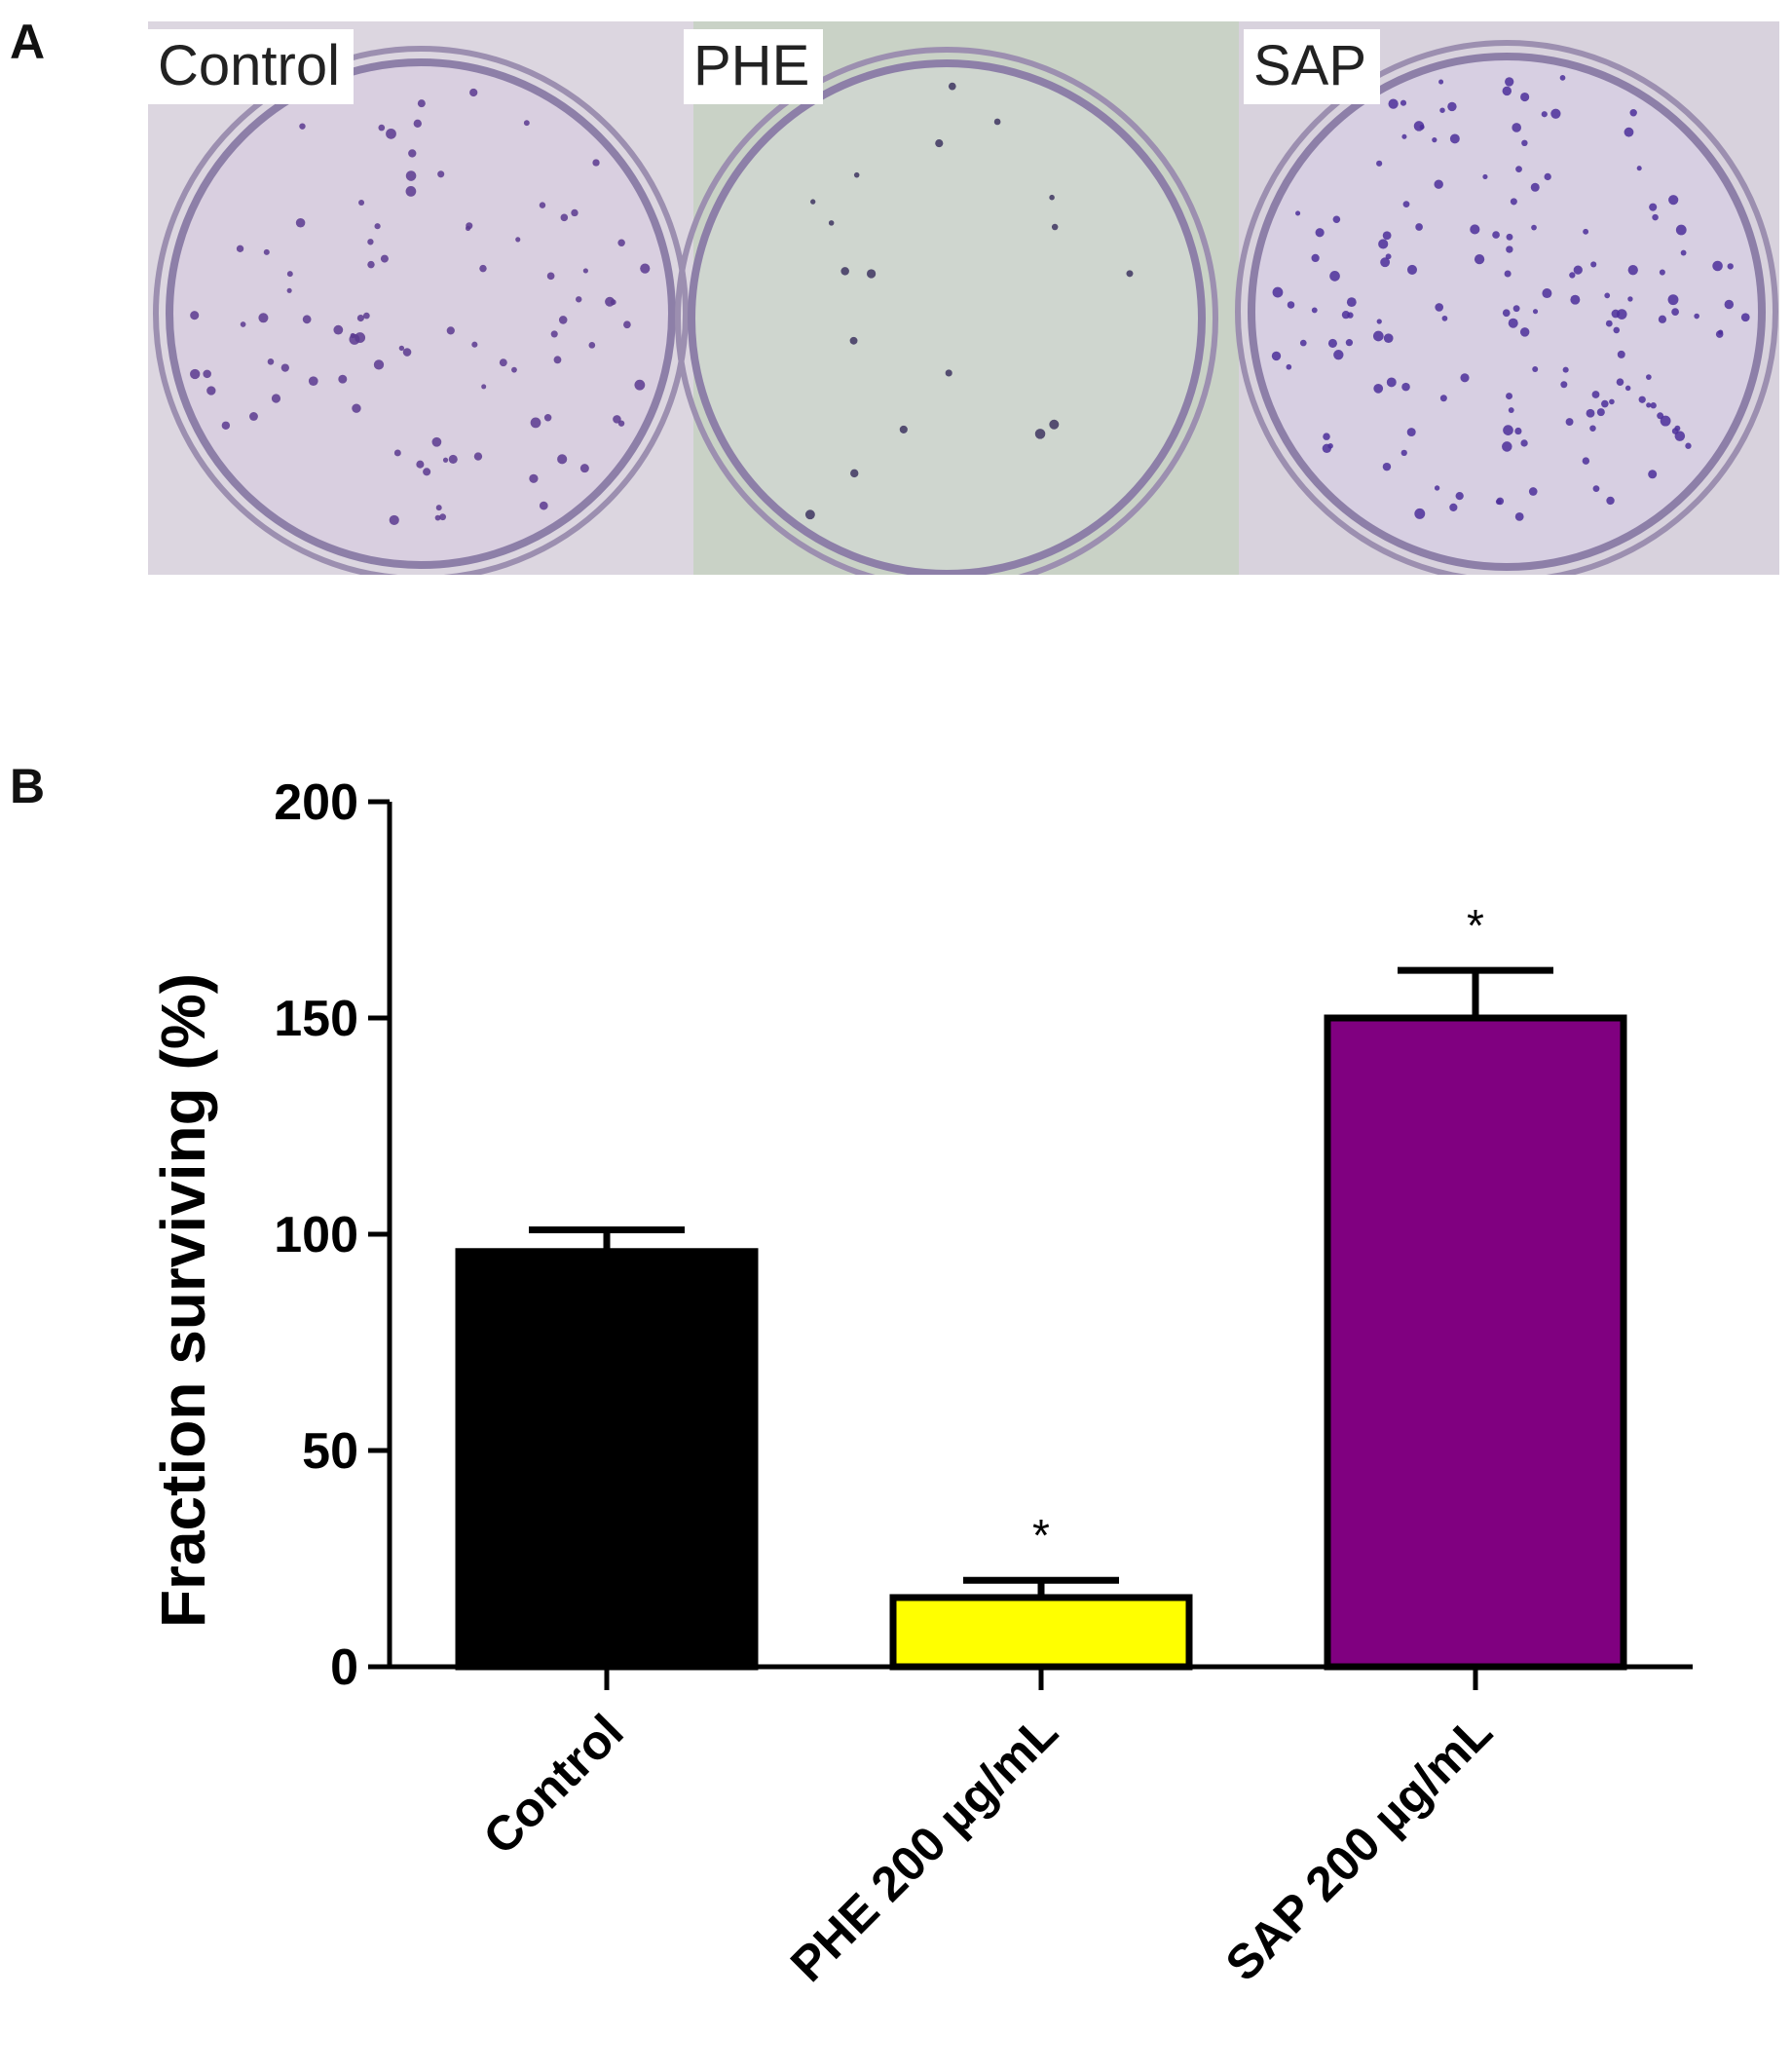  I want to click on y-tick-label: 200, so click(316, 803).